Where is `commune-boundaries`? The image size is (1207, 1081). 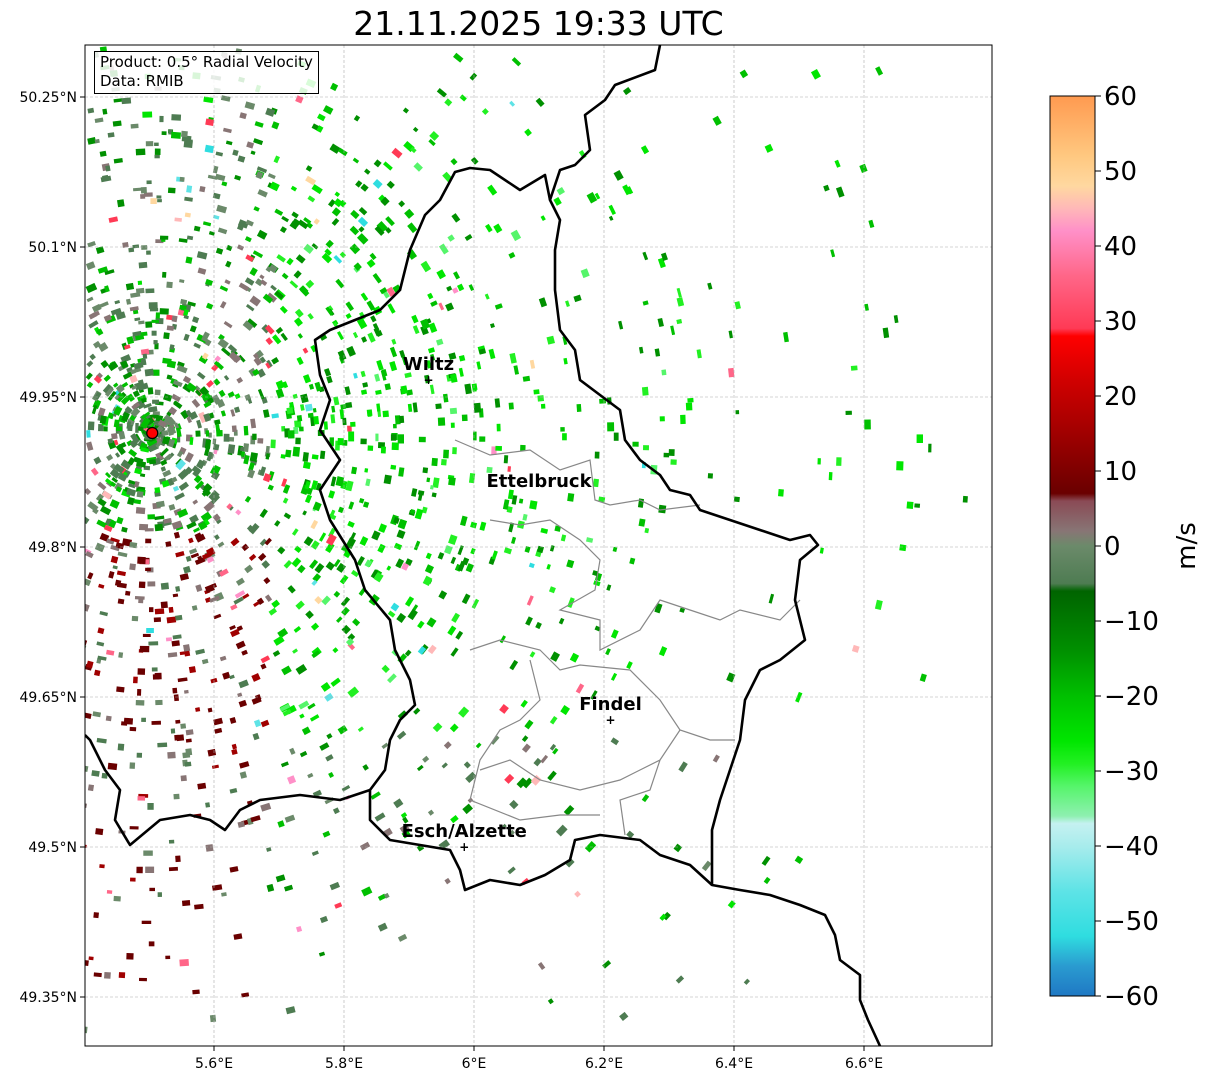
commune-boundaries is located at coordinates (577, 475).